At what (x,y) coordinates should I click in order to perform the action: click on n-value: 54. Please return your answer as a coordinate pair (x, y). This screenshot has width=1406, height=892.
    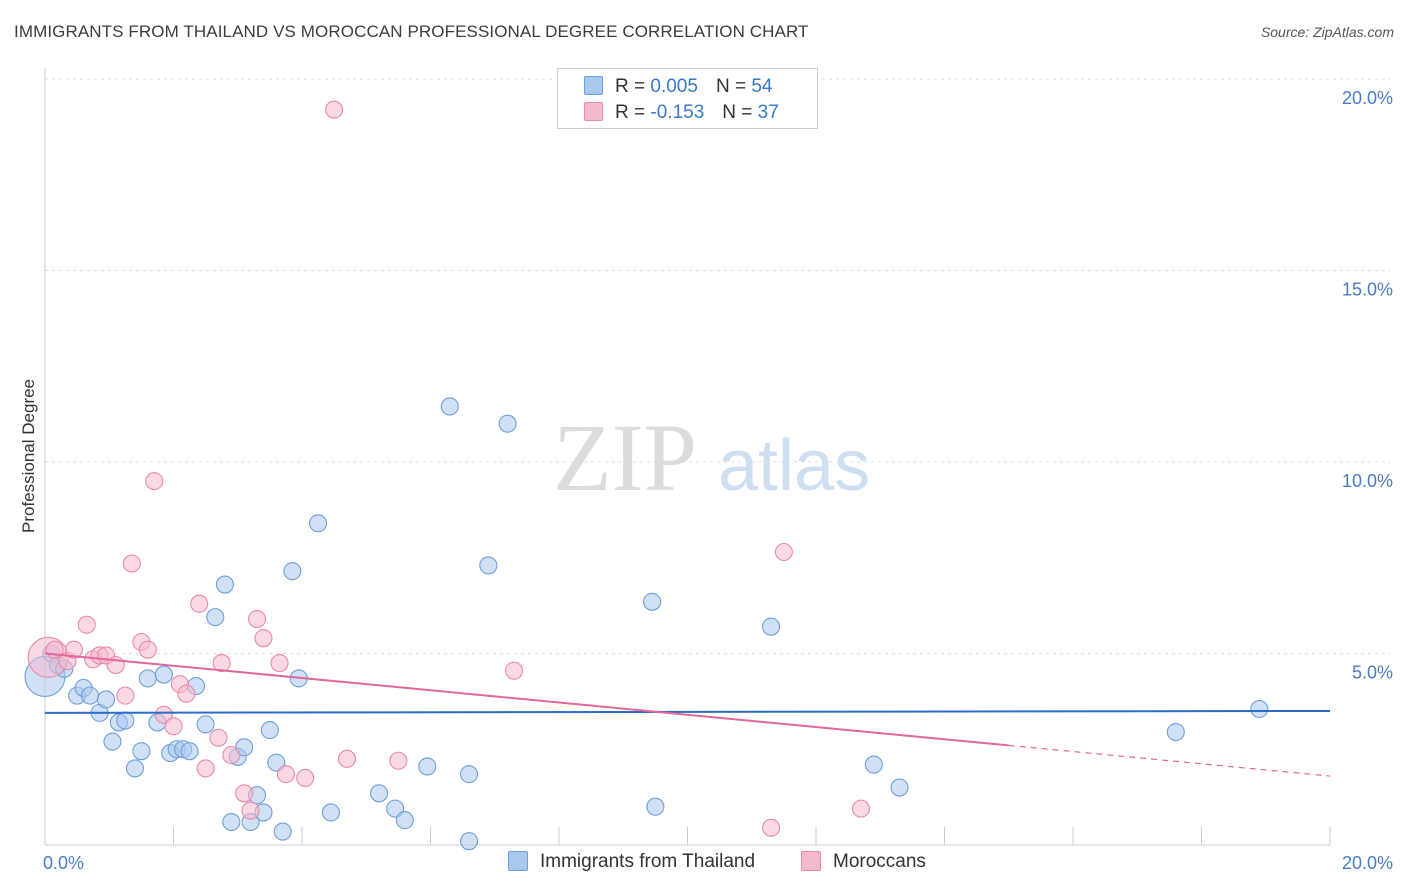
    Looking at the image, I should click on (762, 86).